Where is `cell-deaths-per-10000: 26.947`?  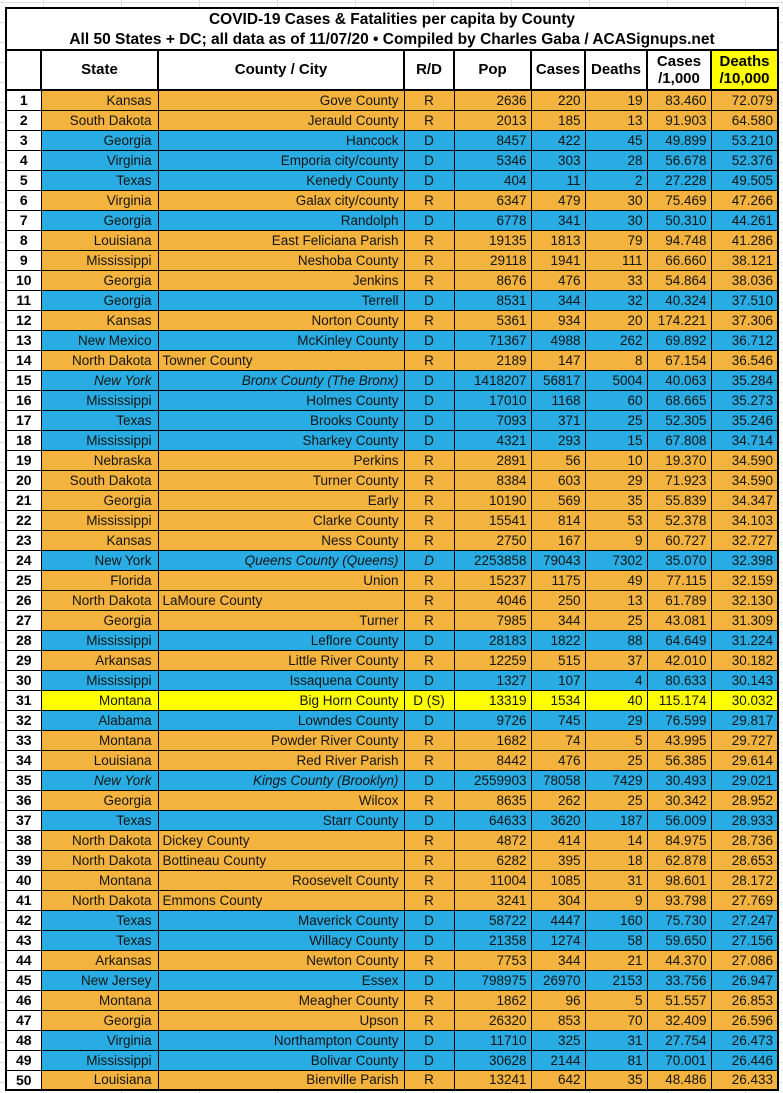 cell-deaths-per-10000: 26.947 is located at coordinates (744, 980).